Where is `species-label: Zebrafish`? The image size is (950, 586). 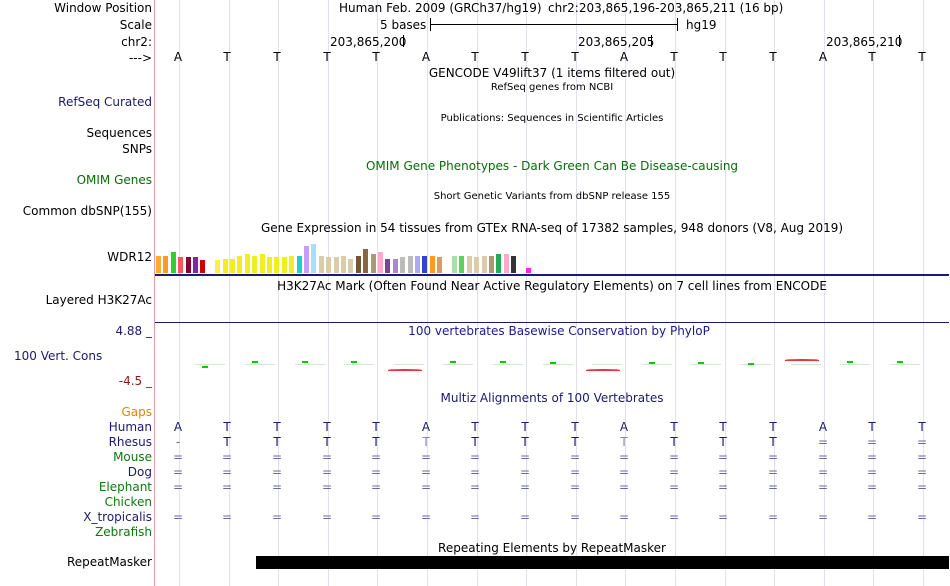 species-label: Zebrafish is located at coordinates (123, 532).